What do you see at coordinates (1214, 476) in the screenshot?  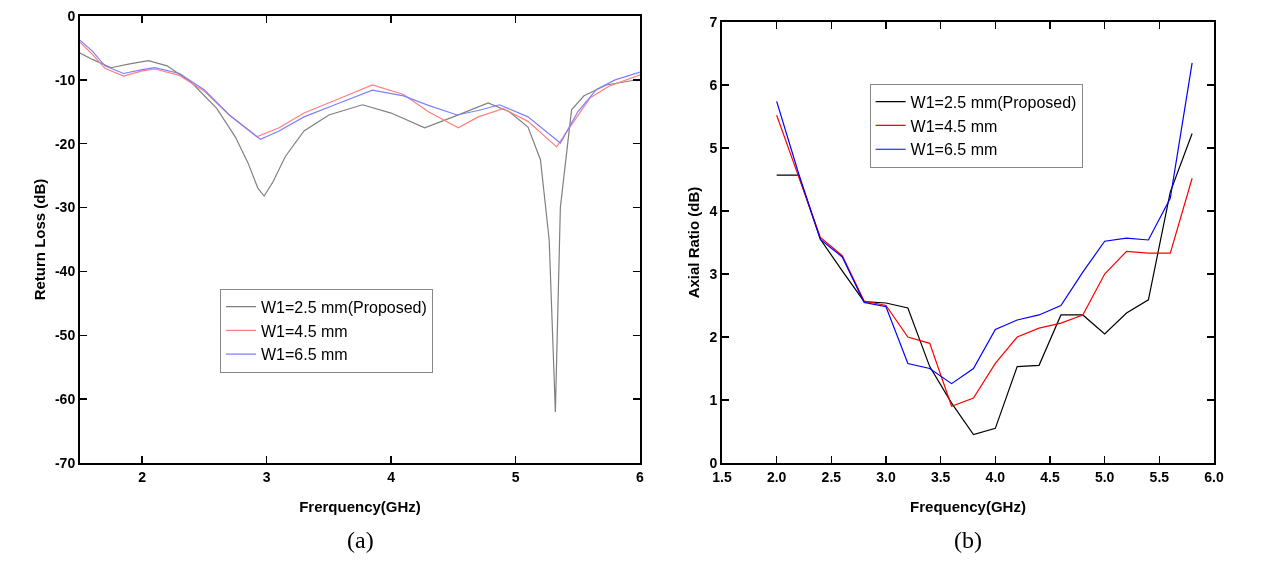 I see `x-tick-label: 6.0` at bounding box center [1214, 476].